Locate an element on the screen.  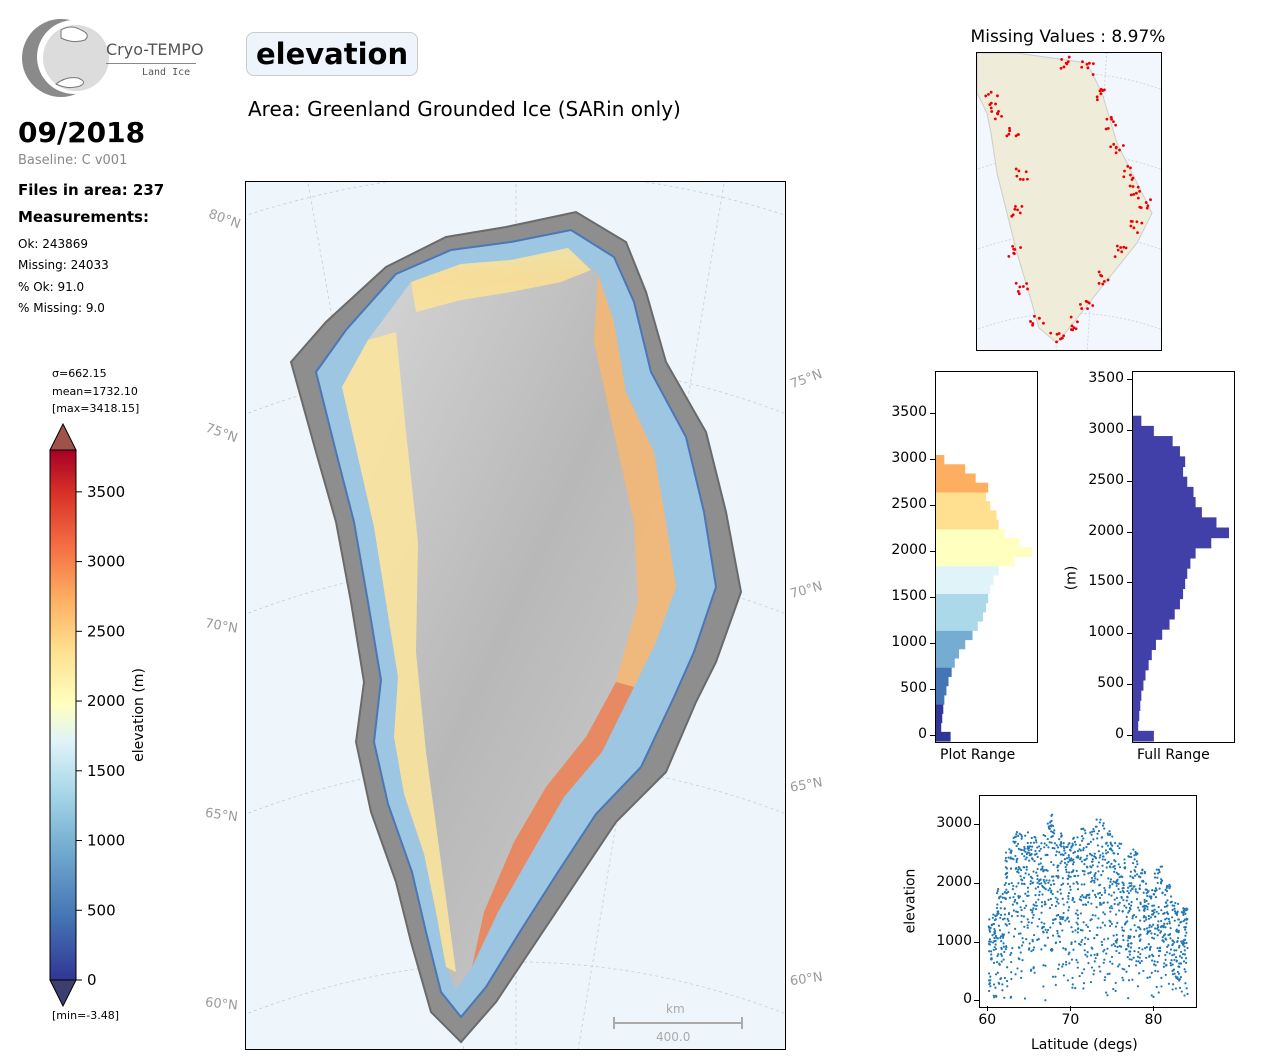
colorbar-tick-label: 500 is located at coordinates (101, 910).